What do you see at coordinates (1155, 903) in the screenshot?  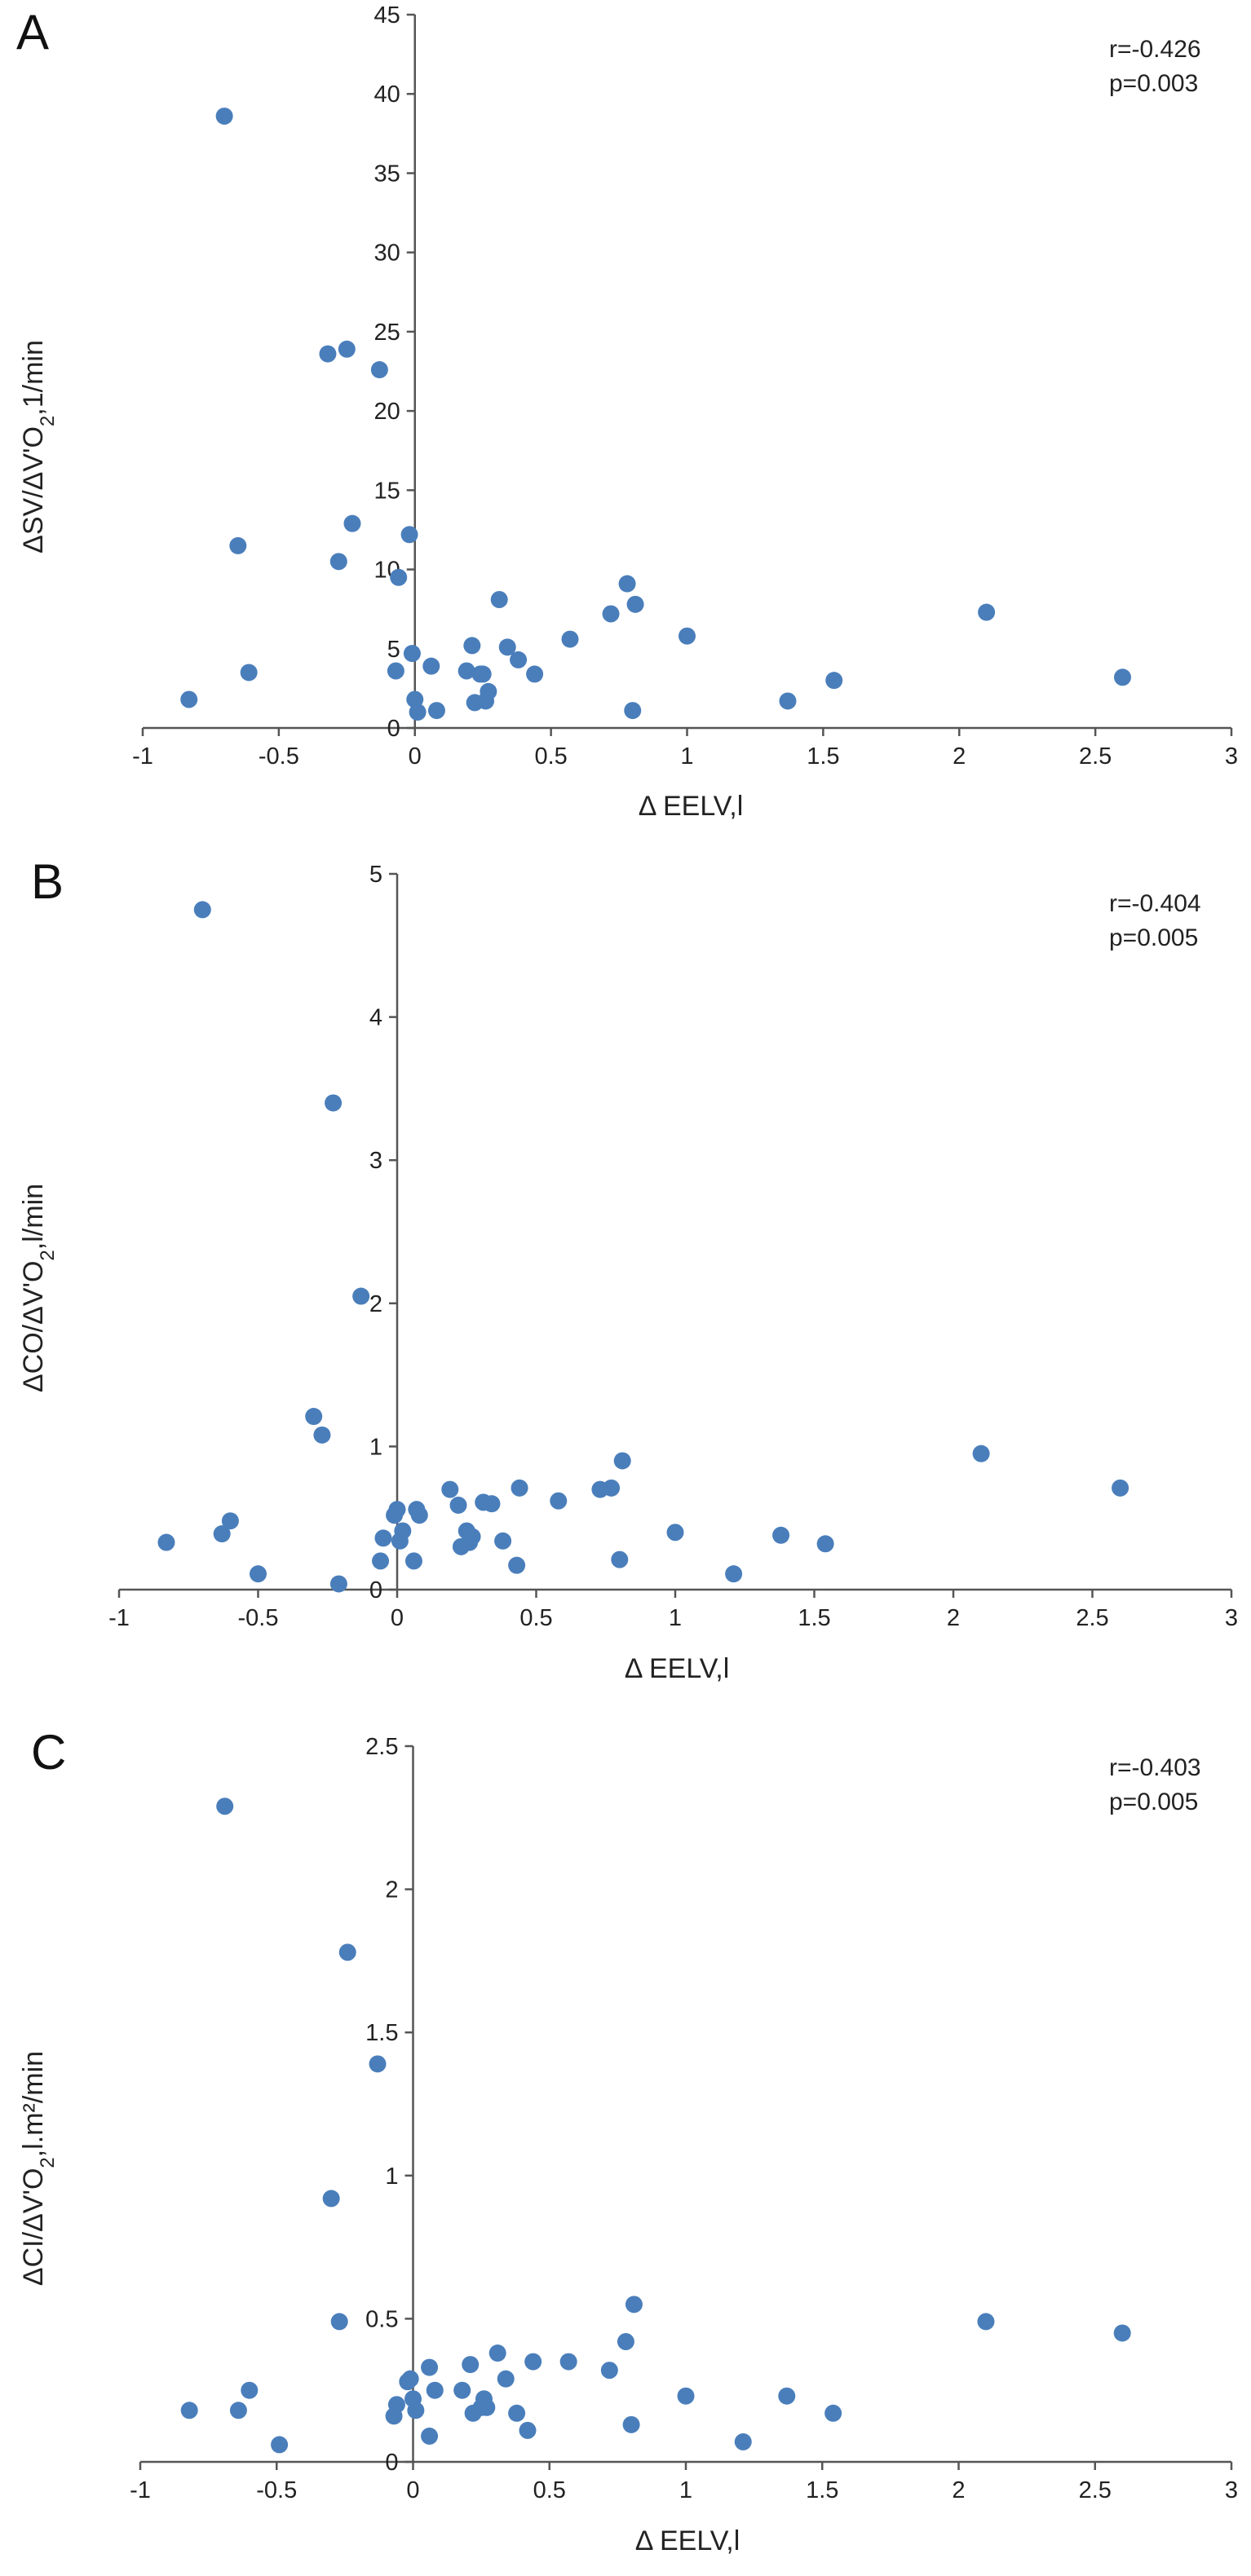 I see `panel-b-r-annotation: r=-0.404` at bounding box center [1155, 903].